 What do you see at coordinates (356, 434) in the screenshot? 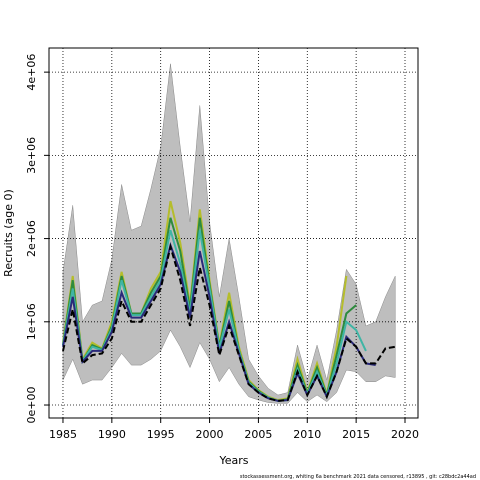
I see `x-tick-label: 2015` at bounding box center [356, 434].